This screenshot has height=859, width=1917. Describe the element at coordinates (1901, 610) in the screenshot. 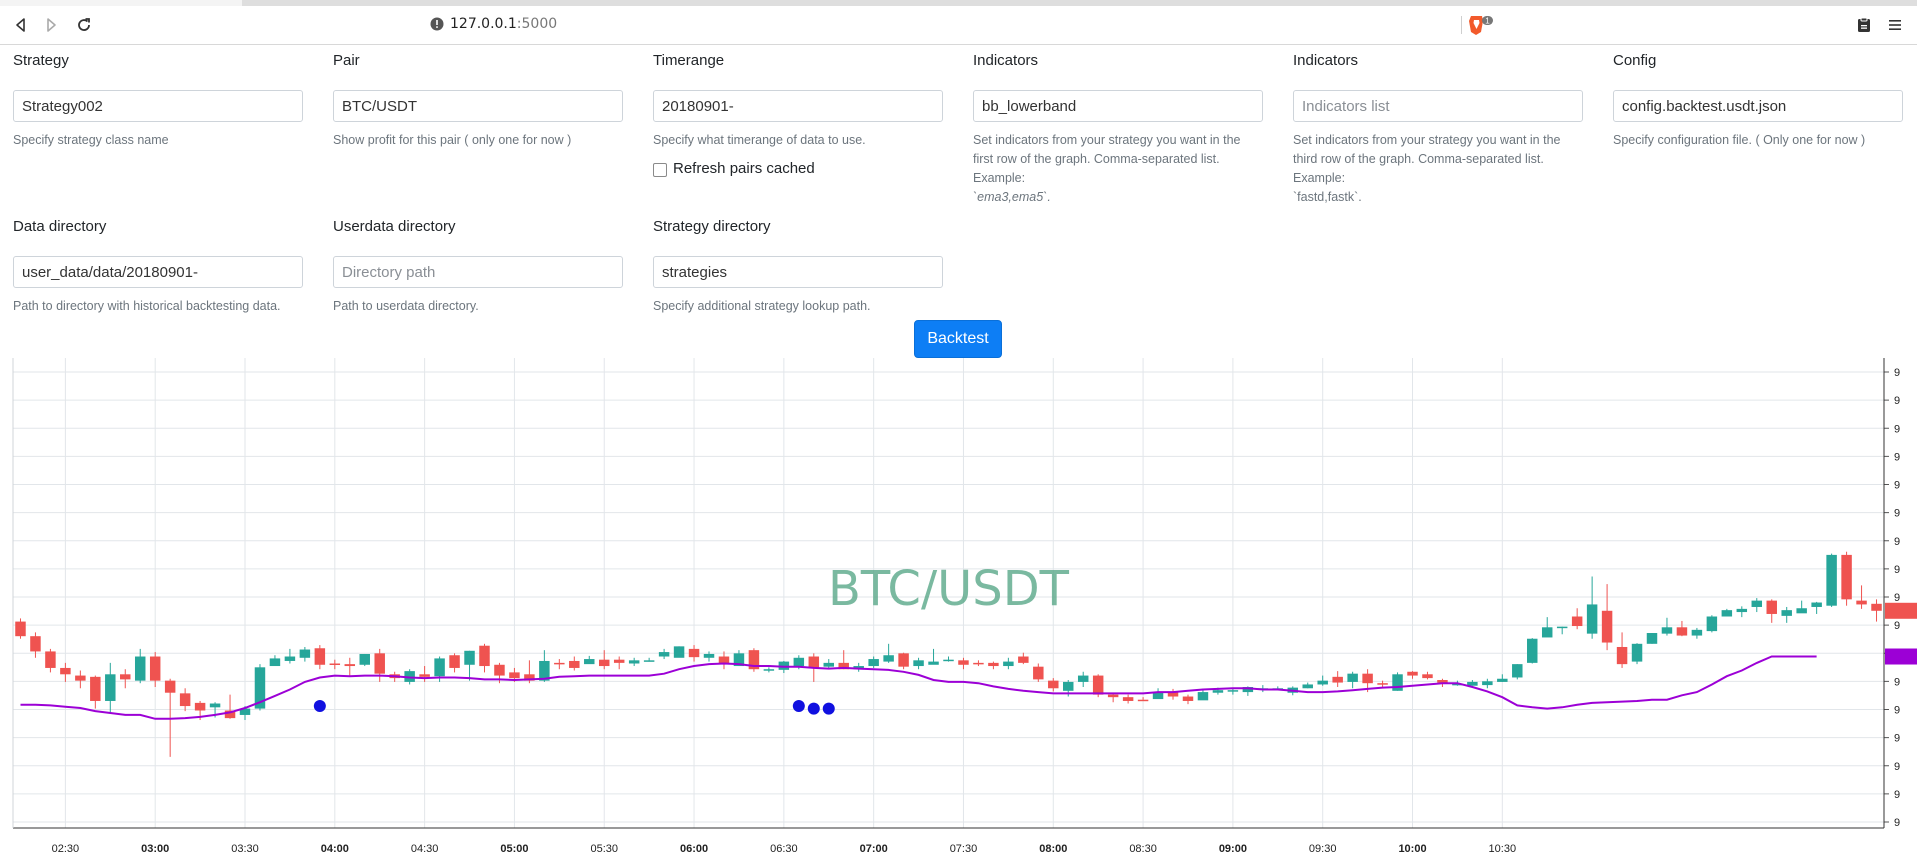

I see `last-price-badge` at that location.